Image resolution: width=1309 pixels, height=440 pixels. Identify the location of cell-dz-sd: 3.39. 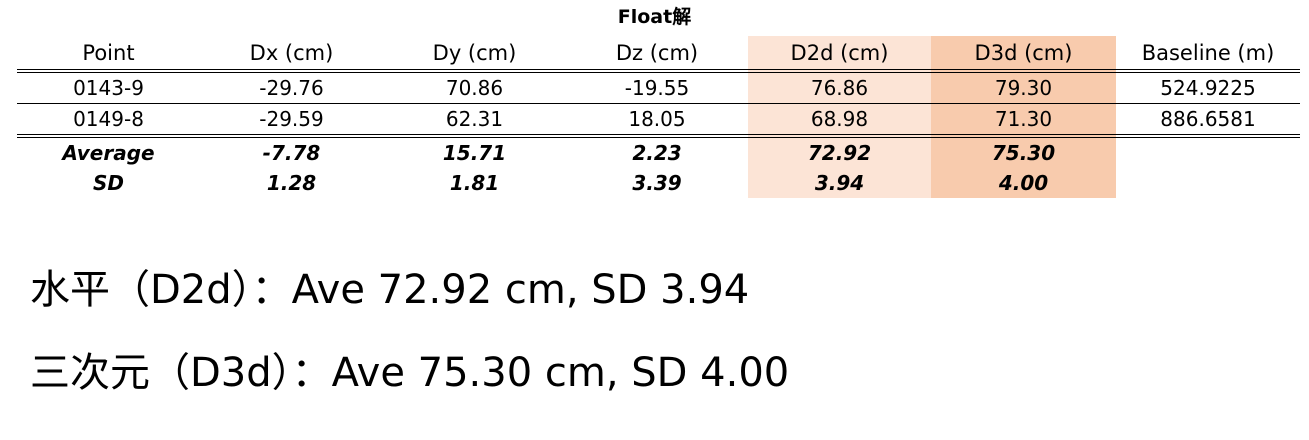
(657, 183).